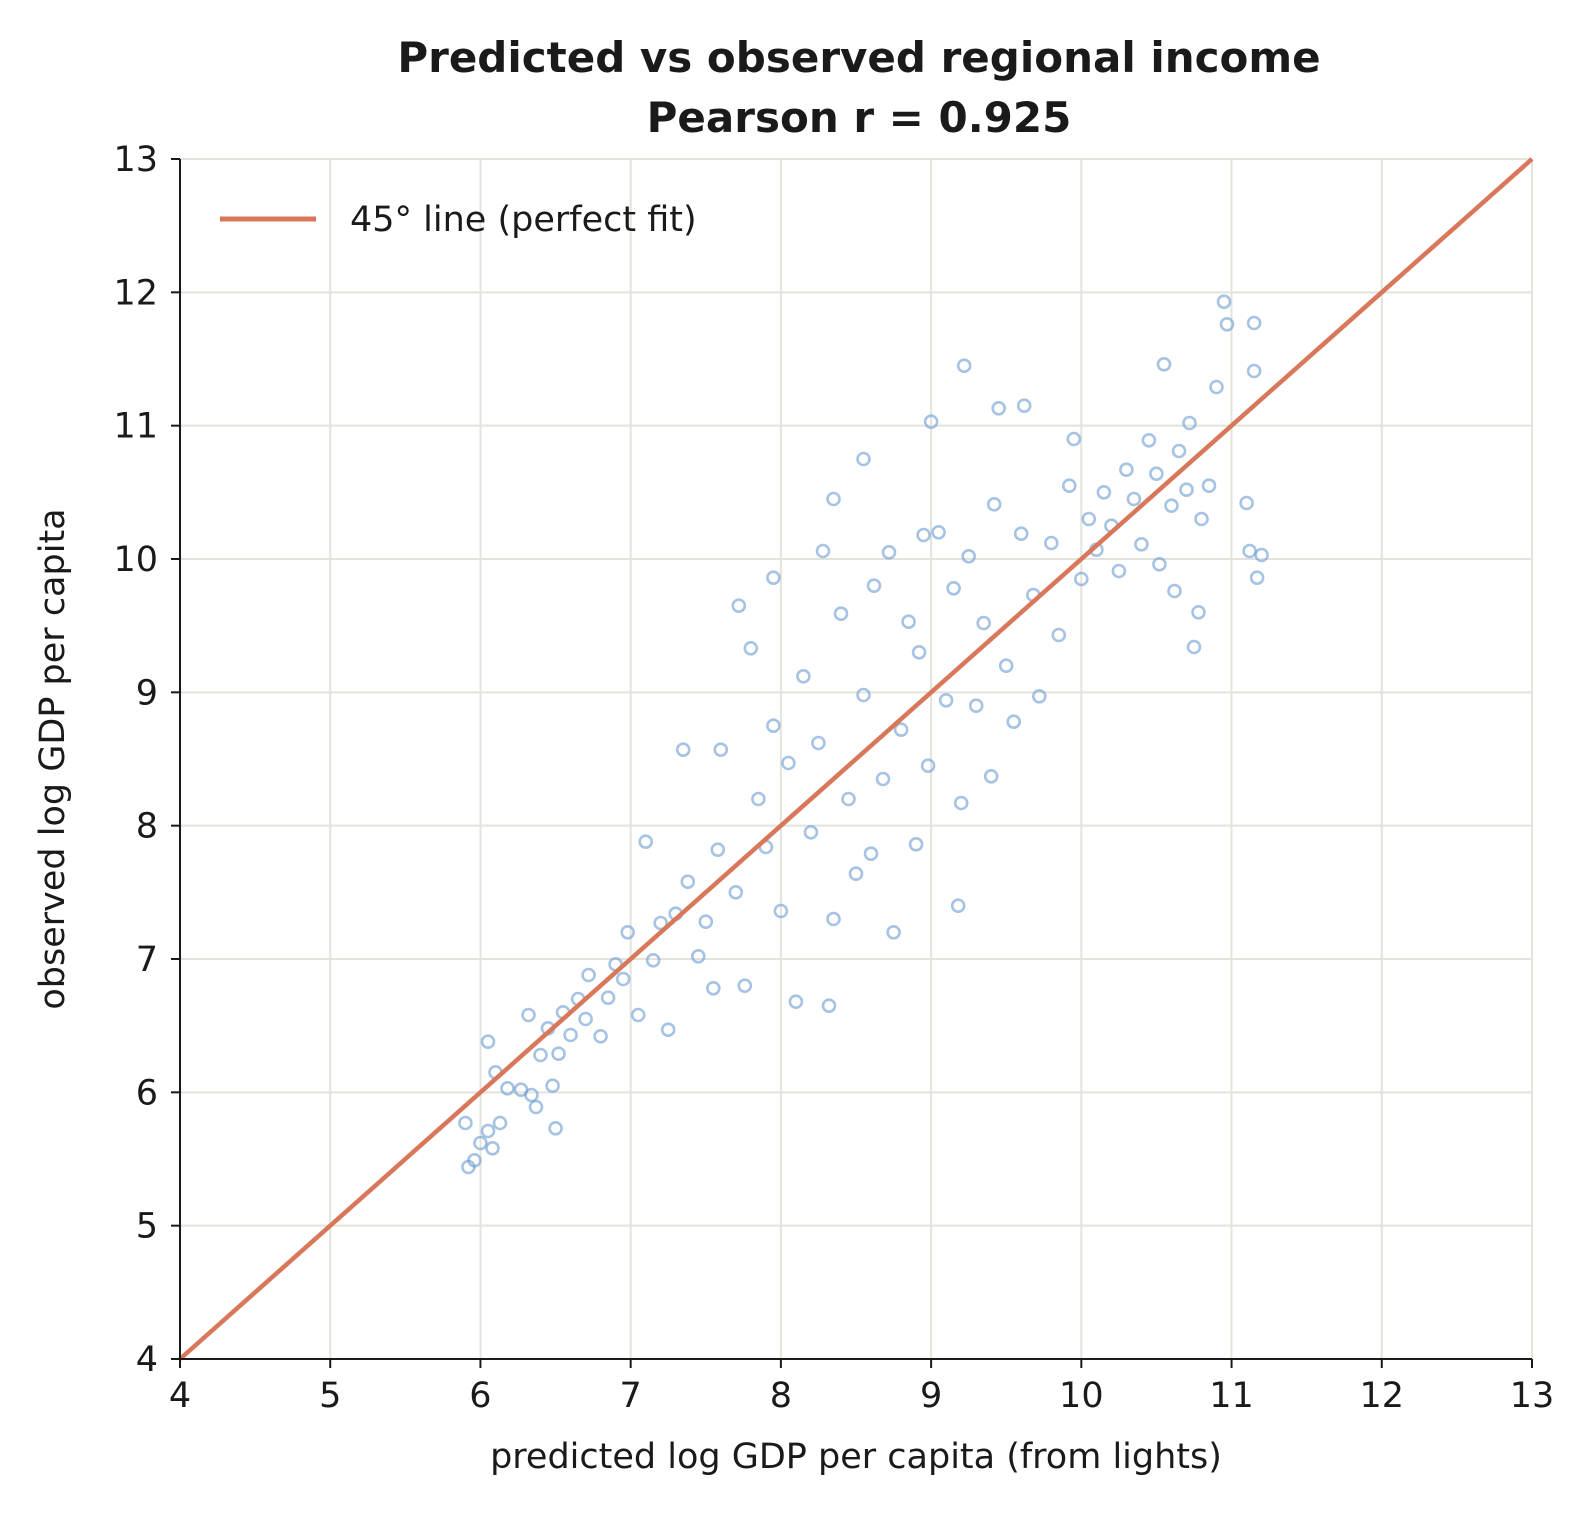 This screenshot has width=1585, height=1521. I want to click on y-axis-ticks: 4 5 6 7 8 9 10 11 12 13, so click(146, 760).